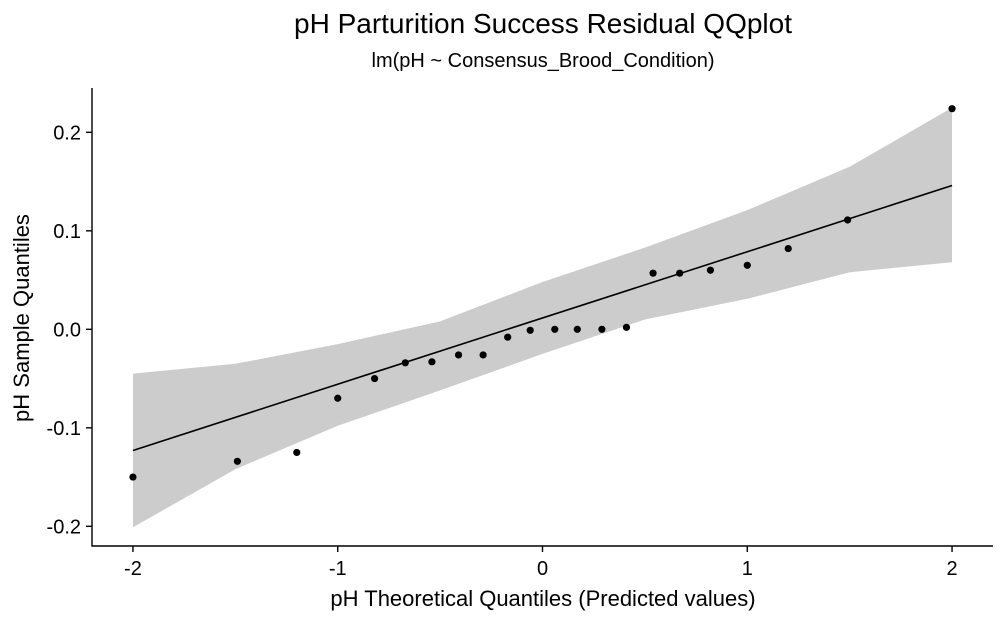 The image size is (1006, 622). I want to click on y-tick-label: 0.1, so click(67, 232).